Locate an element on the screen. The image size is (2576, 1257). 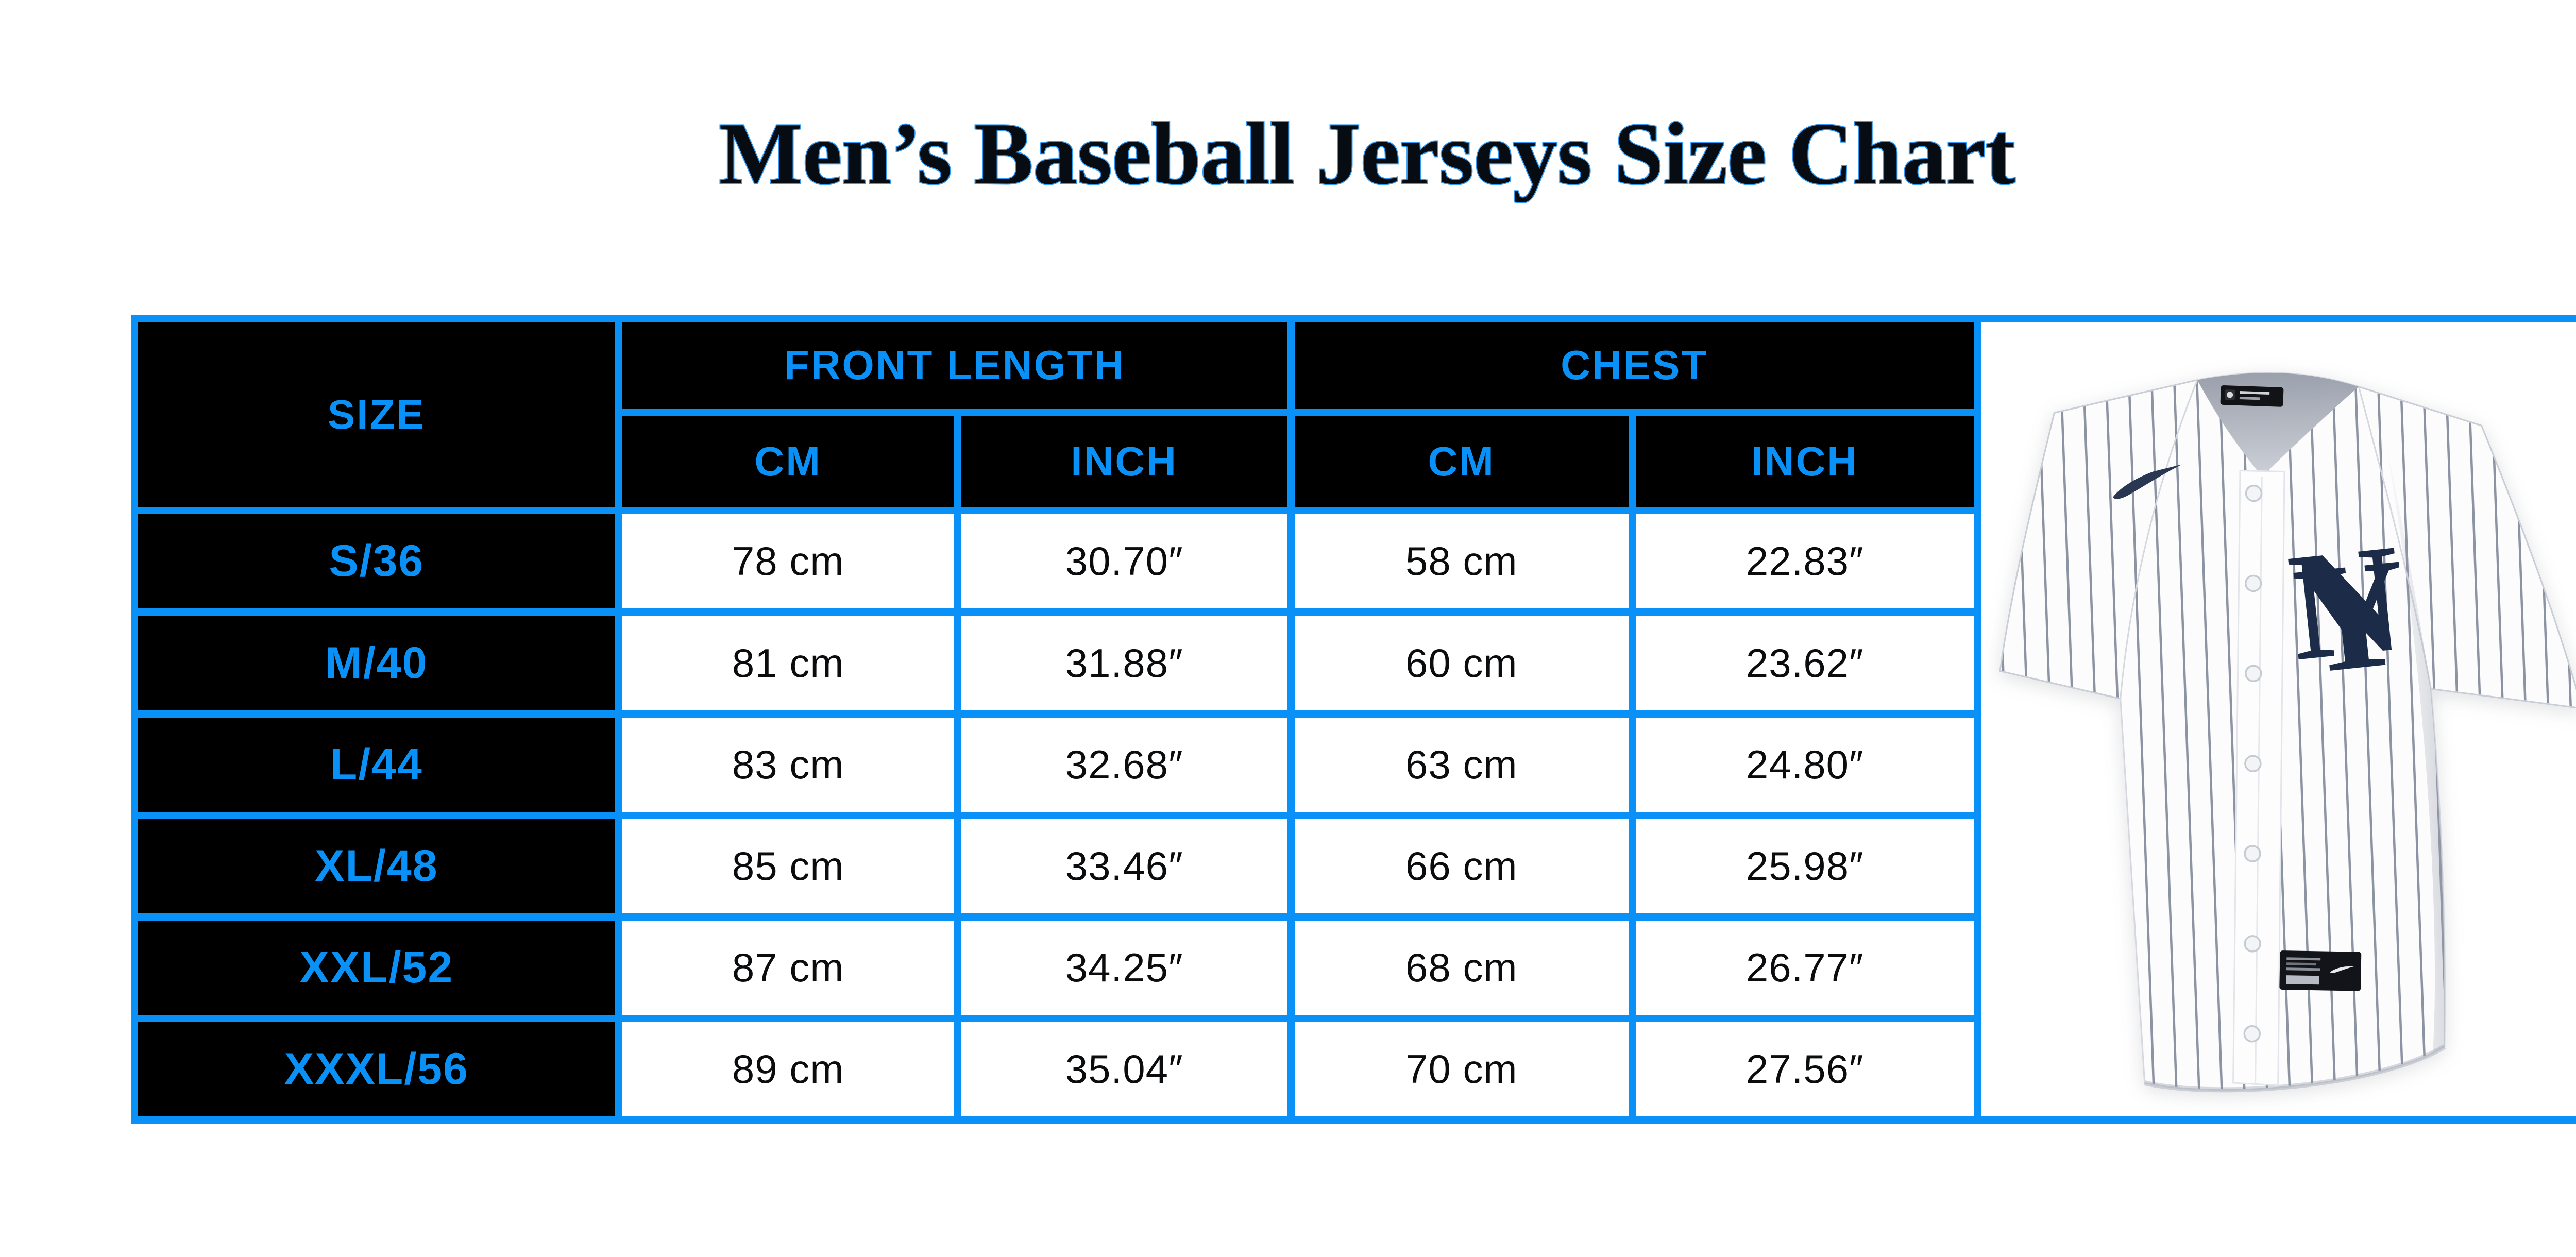
nike-swoosh-icon is located at coordinates (2147, 482).